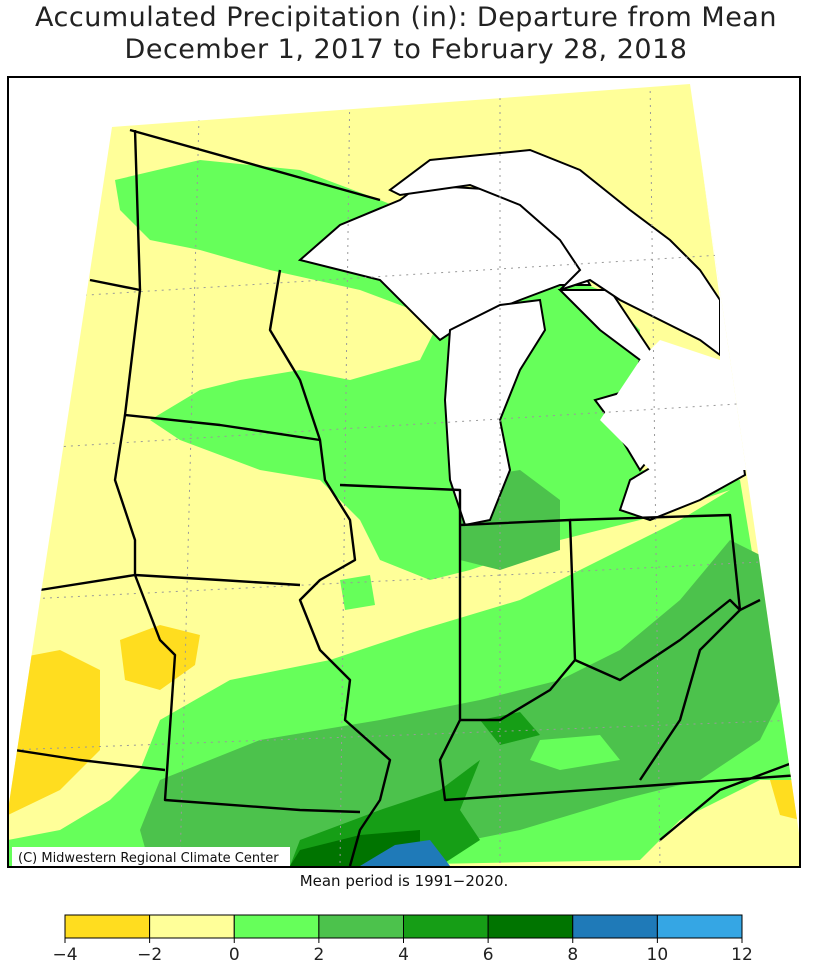 This screenshot has height=967, width=813. I want to click on colorbar: −4 −2 0 2 4 6 8 10 12, so click(402, 939).